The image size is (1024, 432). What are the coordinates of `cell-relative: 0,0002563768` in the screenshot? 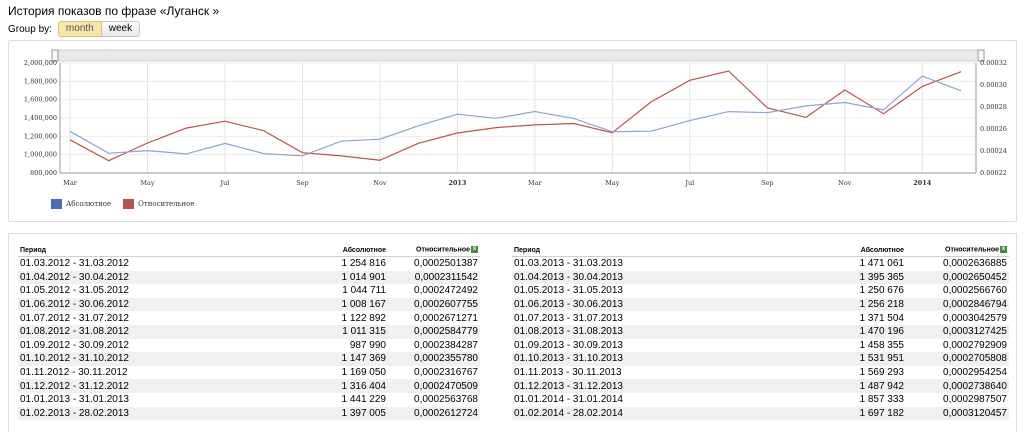 It's located at (446, 400).